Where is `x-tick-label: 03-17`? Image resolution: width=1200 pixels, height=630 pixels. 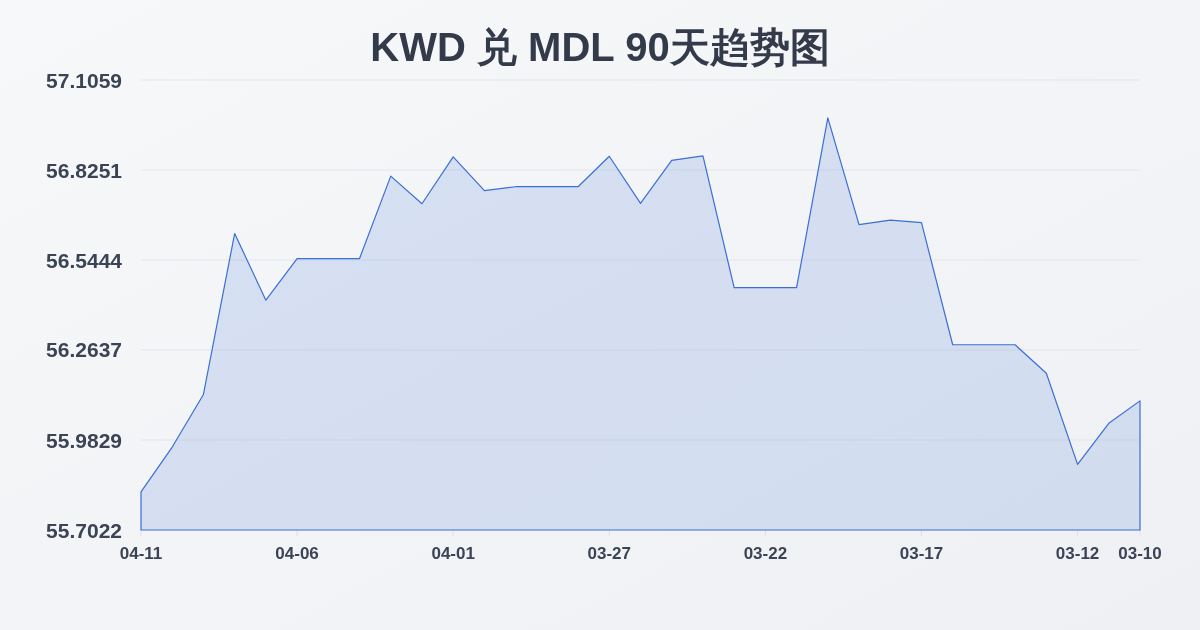 x-tick-label: 03-17 is located at coordinates (921, 553).